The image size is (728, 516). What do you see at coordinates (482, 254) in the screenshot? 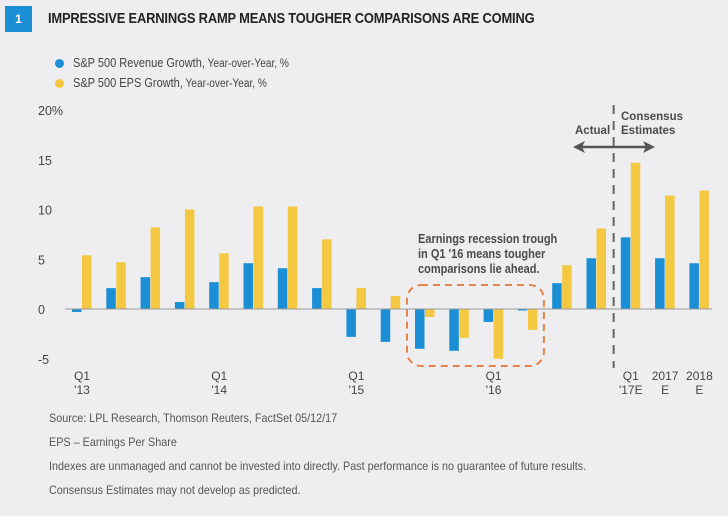
I see `trough-annotation-line-2: in Q1 '16 means tougher` at bounding box center [482, 254].